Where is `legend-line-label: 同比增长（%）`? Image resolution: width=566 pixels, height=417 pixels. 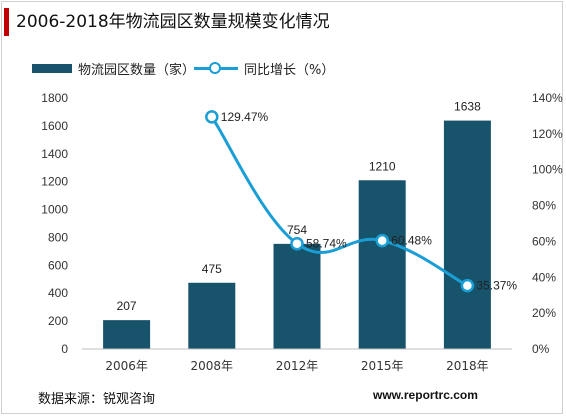 legend-line-label: 同比增长（%） is located at coordinates (289, 70).